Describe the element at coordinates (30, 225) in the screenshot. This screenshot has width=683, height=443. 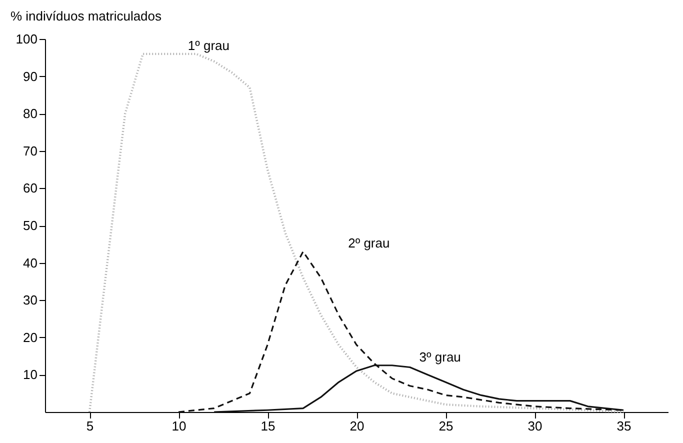
I see `y-tick-label: 50` at that location.